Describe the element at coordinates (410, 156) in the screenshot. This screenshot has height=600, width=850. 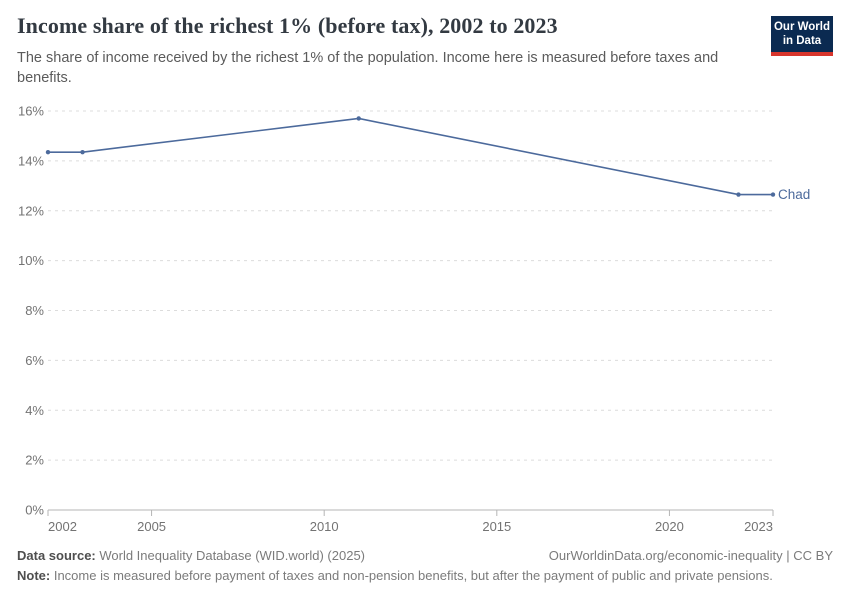
I see `chart-line-chad` at that location.